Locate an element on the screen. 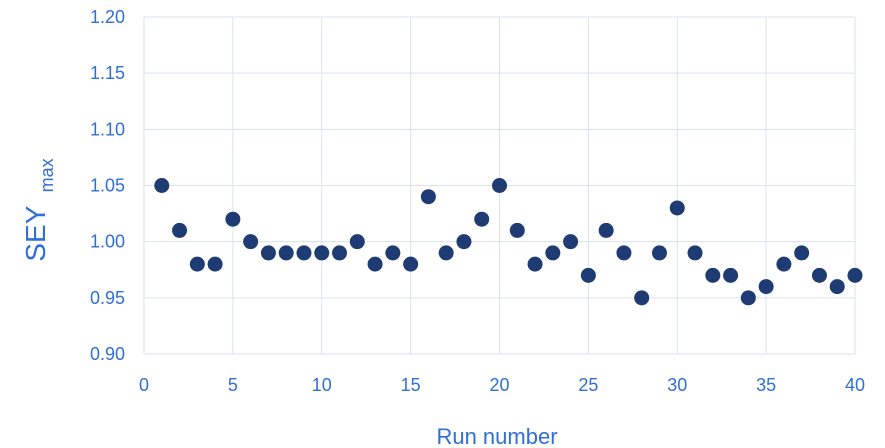  x-tick-label: 35 is located at coordinates (766, 385).